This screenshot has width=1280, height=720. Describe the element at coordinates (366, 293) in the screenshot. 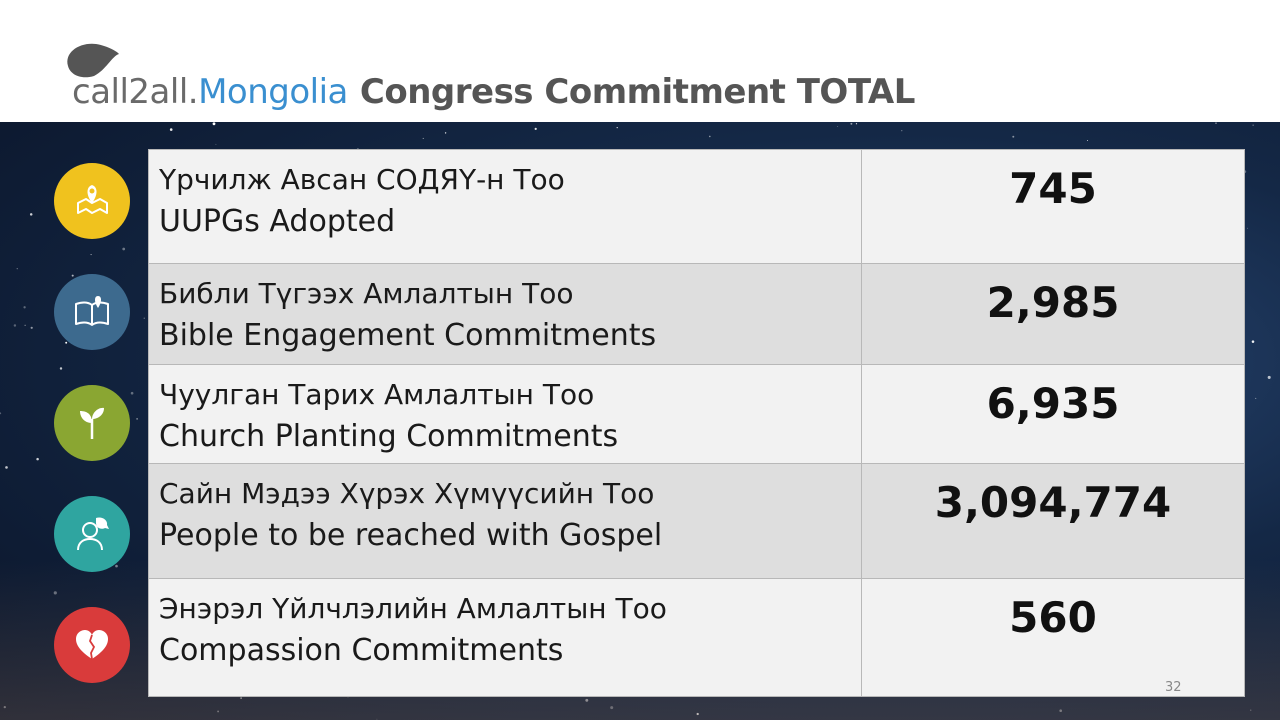

I see `label-mongolian: Библи Түгээх Амлалтын Тоо` at that location.